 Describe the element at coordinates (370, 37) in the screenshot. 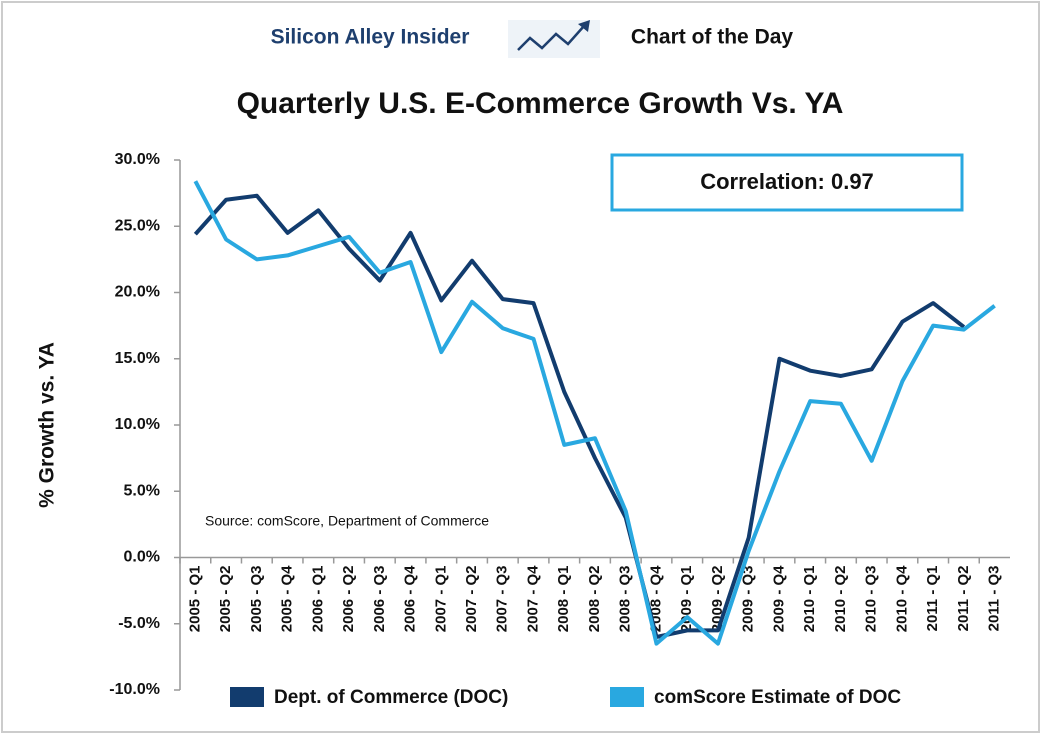

I see `header-left: Silicon Alley Insider` at that location.